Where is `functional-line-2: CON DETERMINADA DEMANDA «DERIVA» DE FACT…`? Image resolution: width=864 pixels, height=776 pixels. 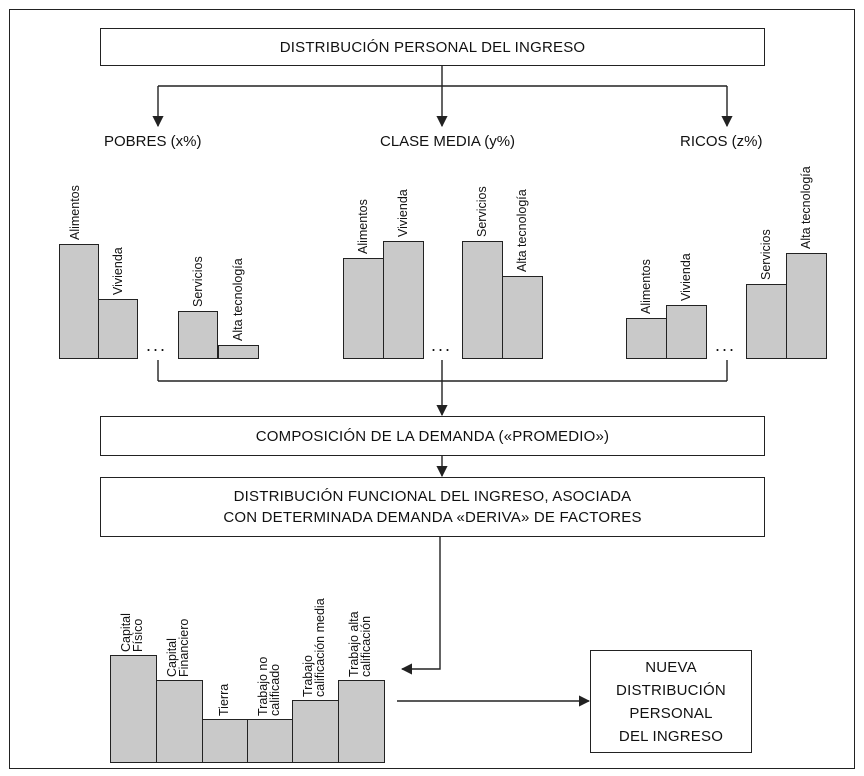 functional-line-2: CON DETERMINADA DEMANDA «DERIVA» DE FACT… is located at coordinates (432, 517).